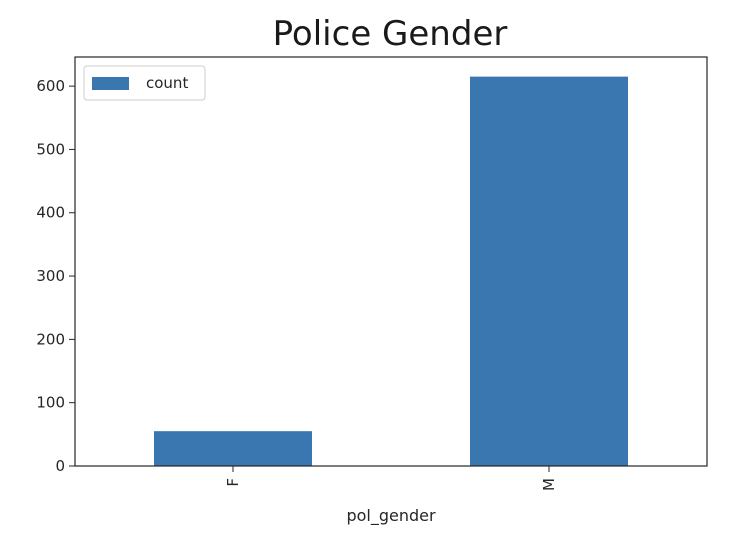 Image resolution: width=744 pixels, height=546 pixels. I want to click on legend: count, so click(144, 83).